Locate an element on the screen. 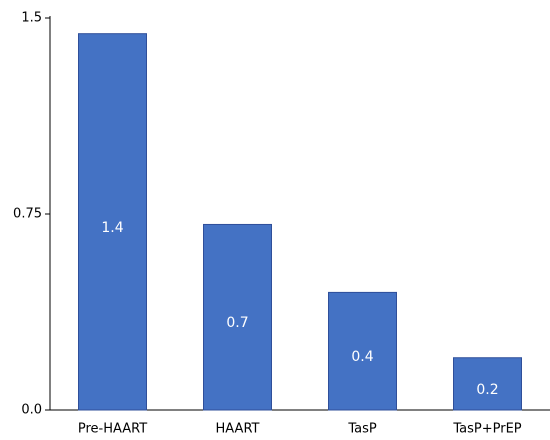 The height and width of the screenshot is (440, 550). x-tick-label: TasP is located at coordinates (362, 429).